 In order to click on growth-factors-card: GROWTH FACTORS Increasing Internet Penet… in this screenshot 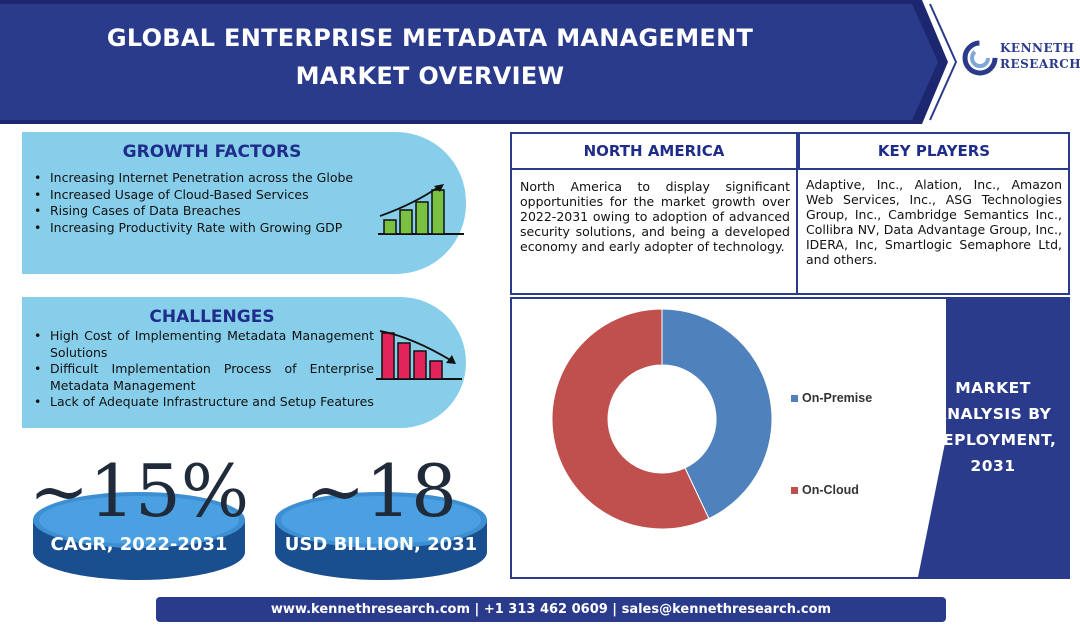, I will do `click(244, 203)`.